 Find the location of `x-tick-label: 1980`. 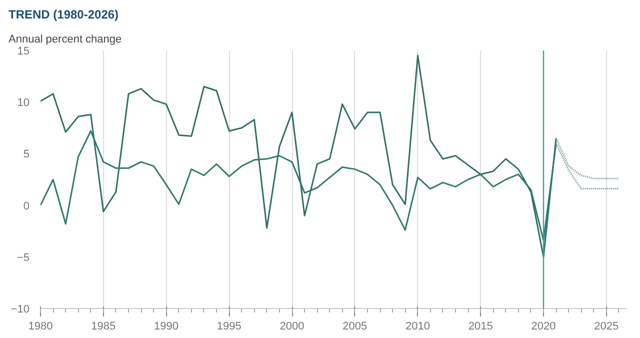

x-tick-label: 1980 is located at coordinates (40, 326).